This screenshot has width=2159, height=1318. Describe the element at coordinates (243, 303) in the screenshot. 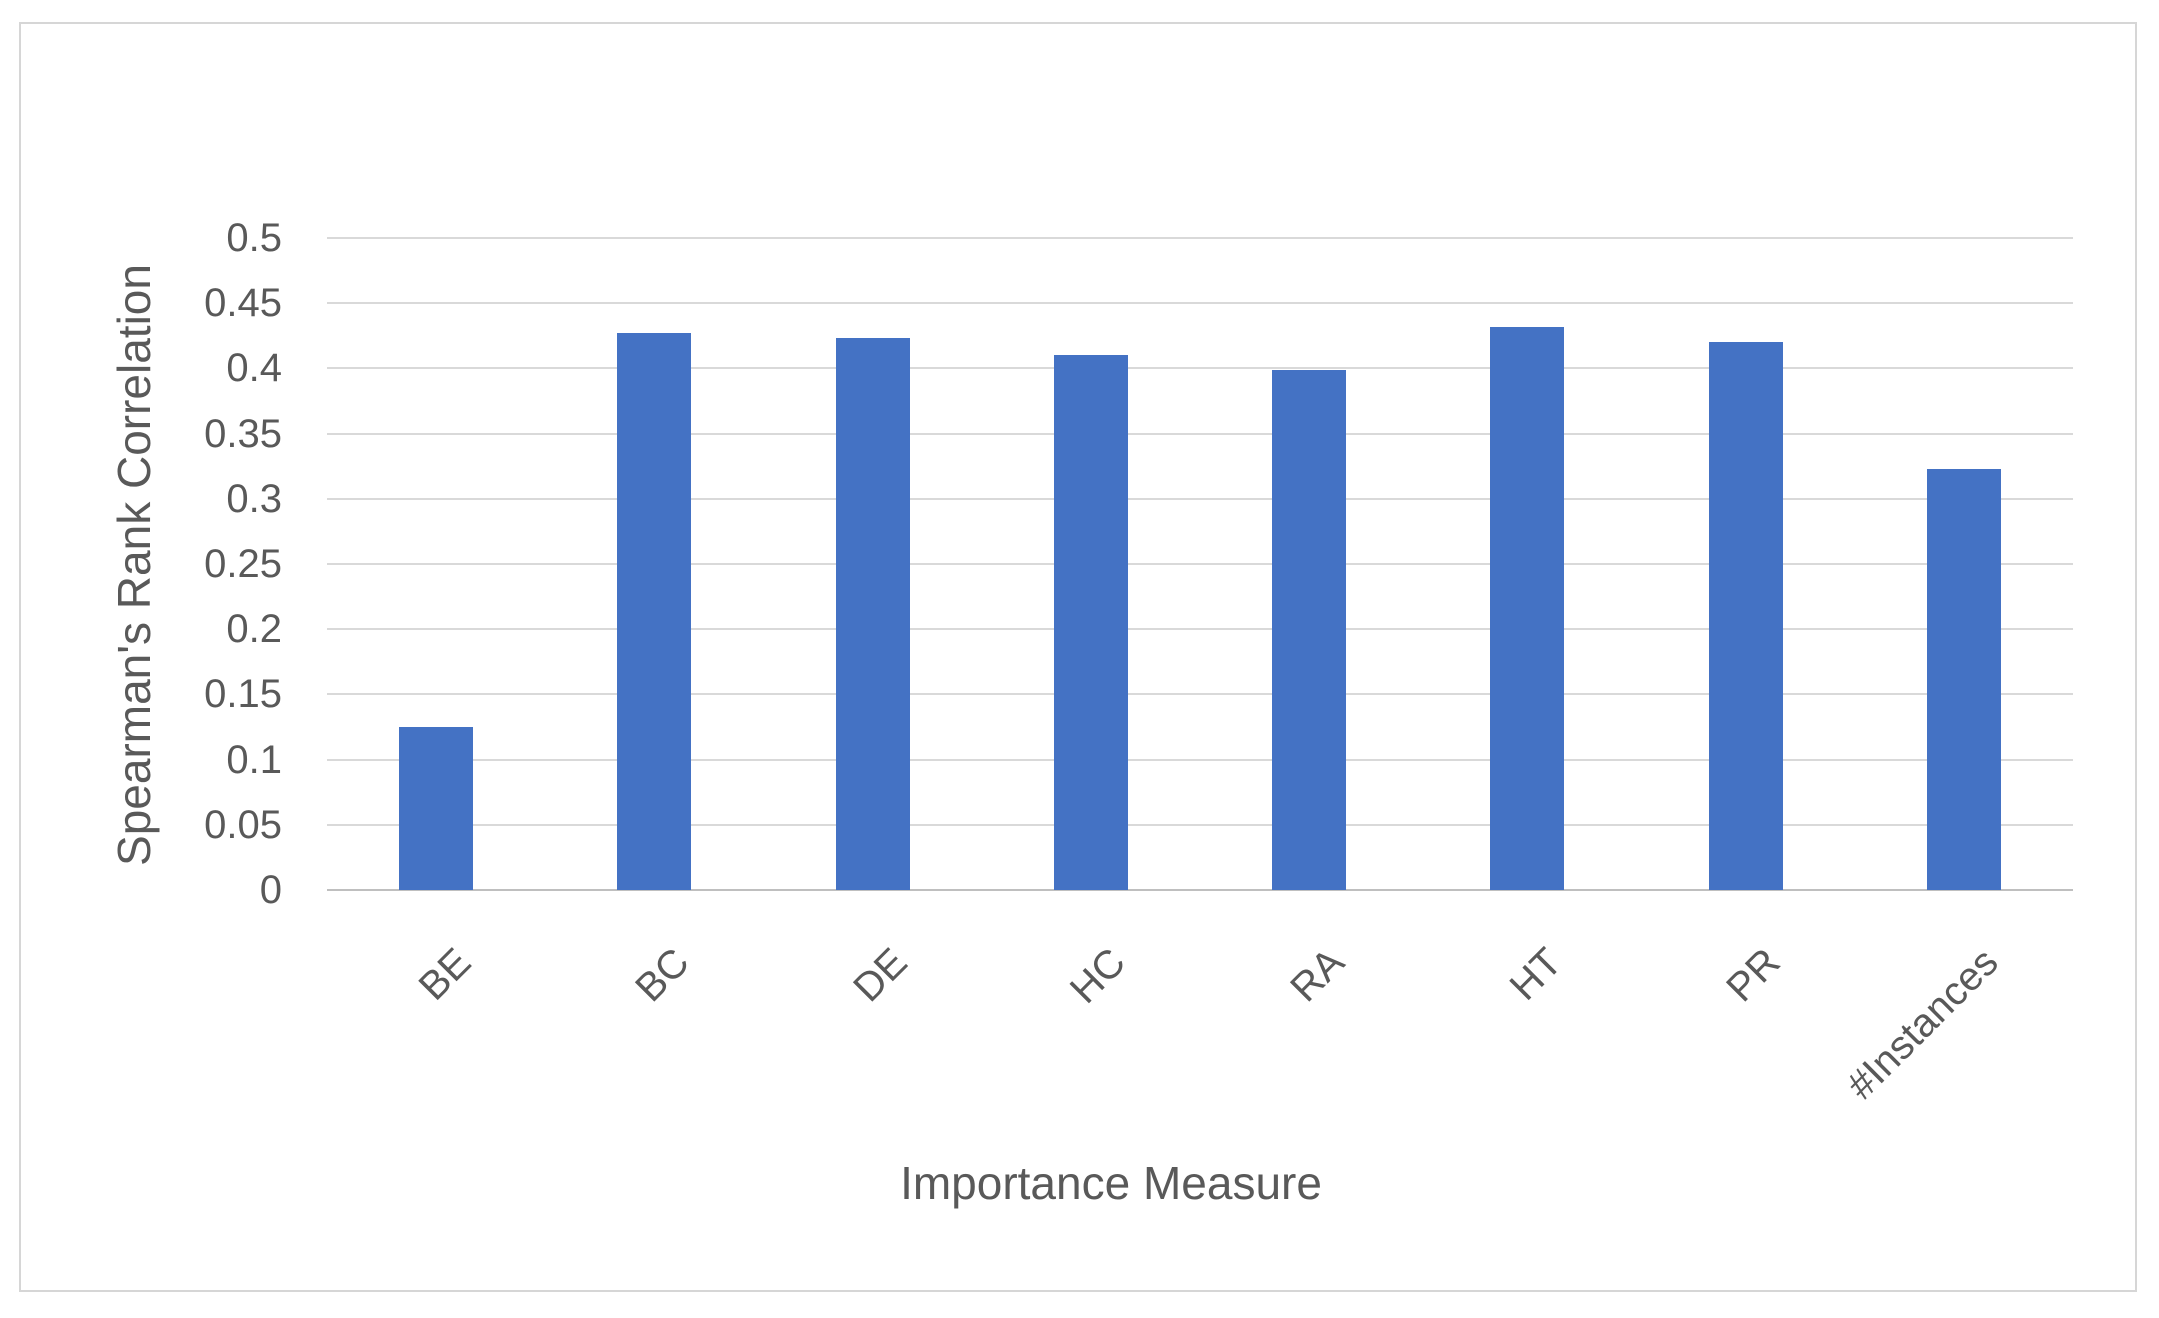

I see `y-tick-label: 0.45` at that location.